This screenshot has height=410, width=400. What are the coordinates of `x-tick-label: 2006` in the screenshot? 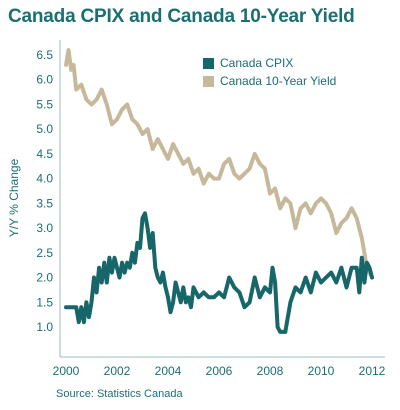 It's located at (219, 371).